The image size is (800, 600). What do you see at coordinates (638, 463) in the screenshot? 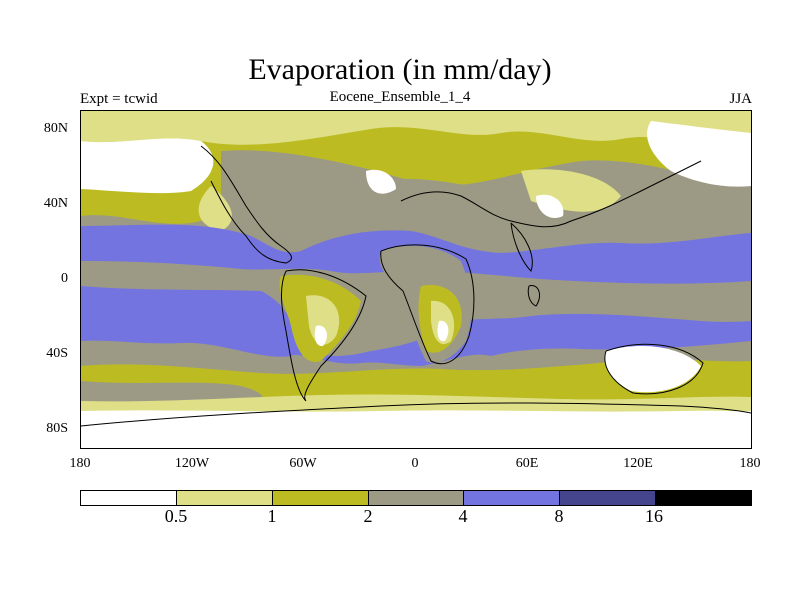
I see `lon-label: 120E` at bounding box center [638, 463].